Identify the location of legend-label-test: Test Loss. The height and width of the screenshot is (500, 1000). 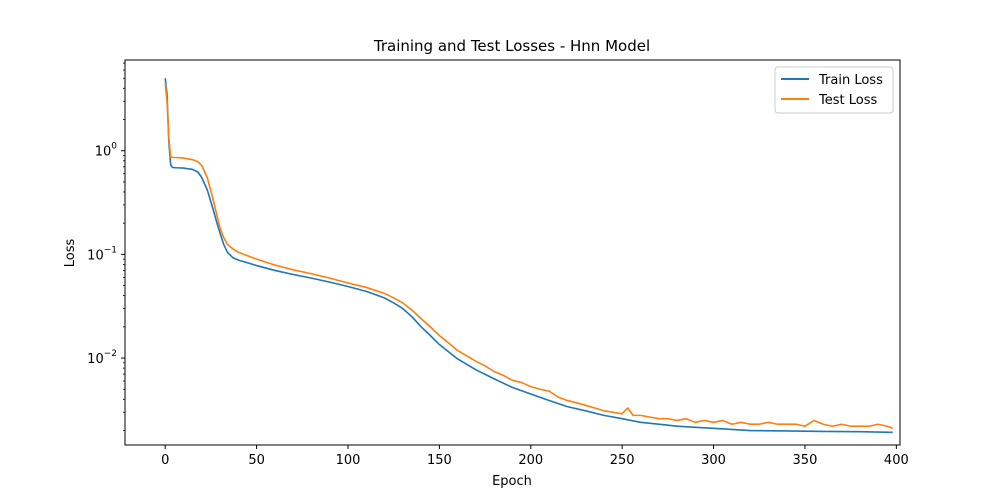
(847, 100).